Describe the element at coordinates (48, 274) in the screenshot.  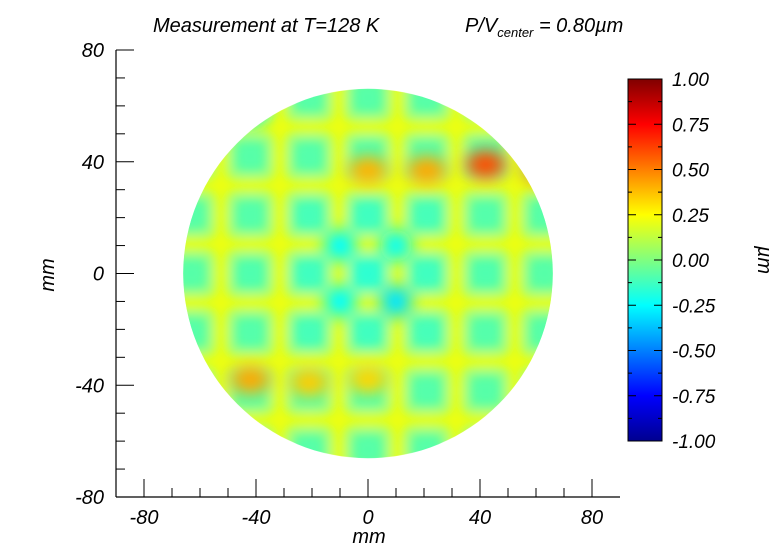
I see `y-axis-label: mm` at that location.